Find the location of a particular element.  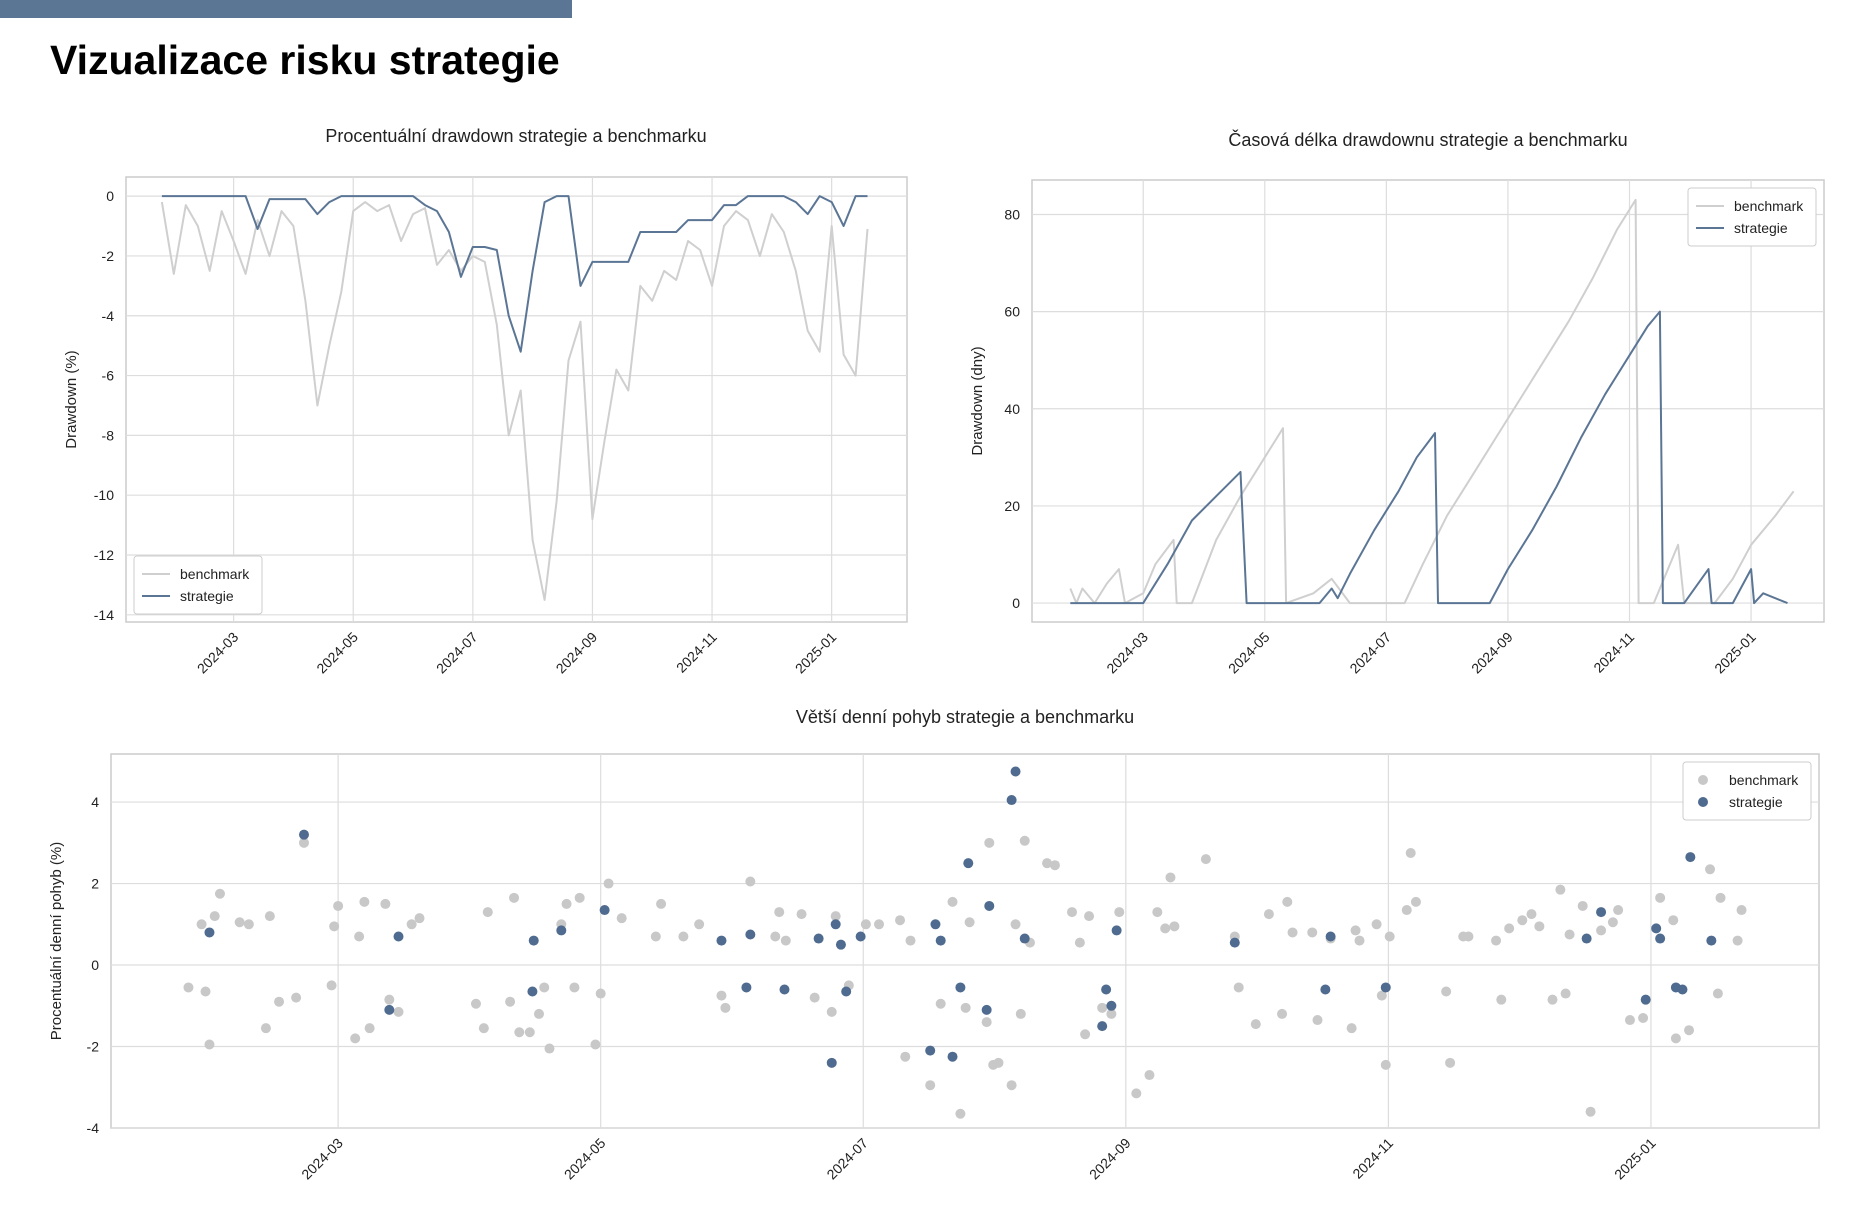

y-tick-label: 20 is located at coordinates (1012, 506).